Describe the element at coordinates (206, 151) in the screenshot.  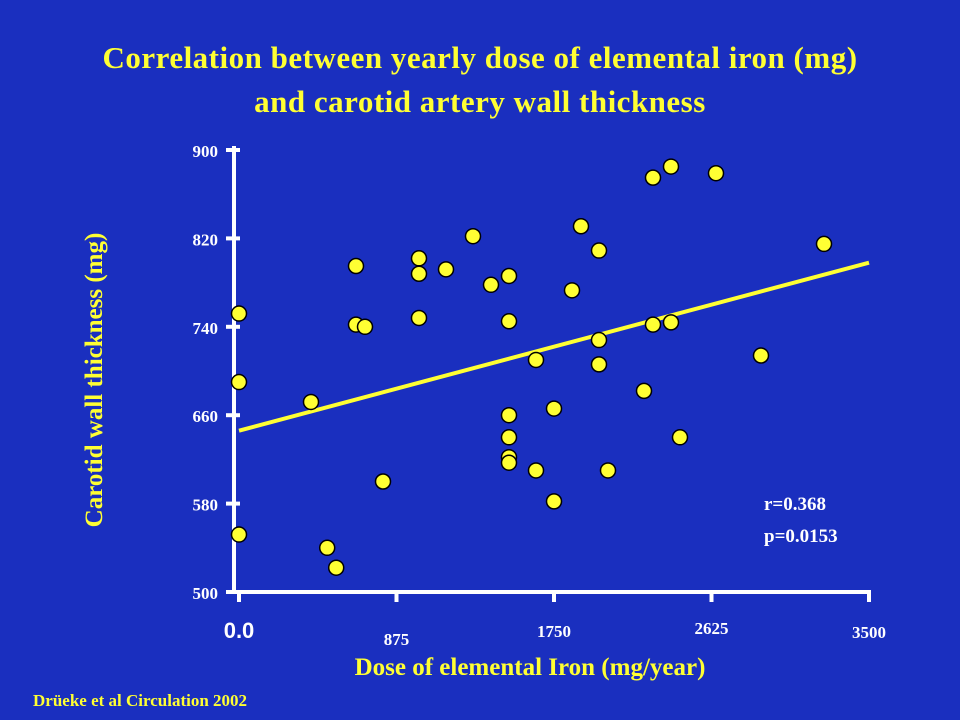
I see `y-tick-label: 900` at that location.